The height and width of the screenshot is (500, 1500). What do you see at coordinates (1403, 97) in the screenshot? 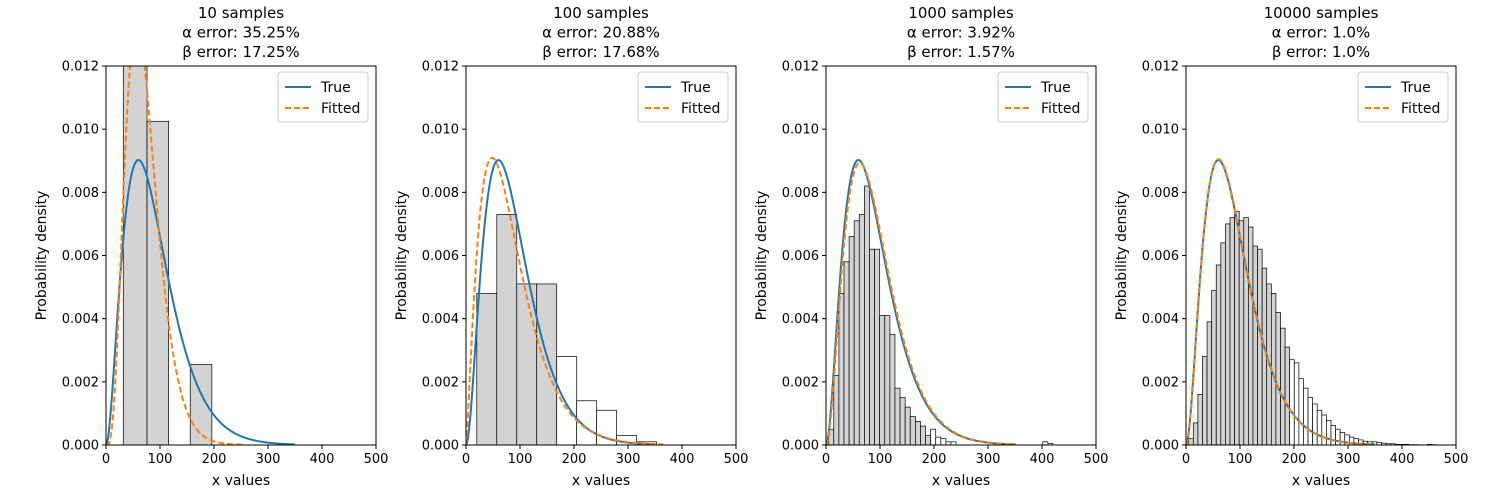
I see `legend: True Fitted` at bounding box center [1403, 97].